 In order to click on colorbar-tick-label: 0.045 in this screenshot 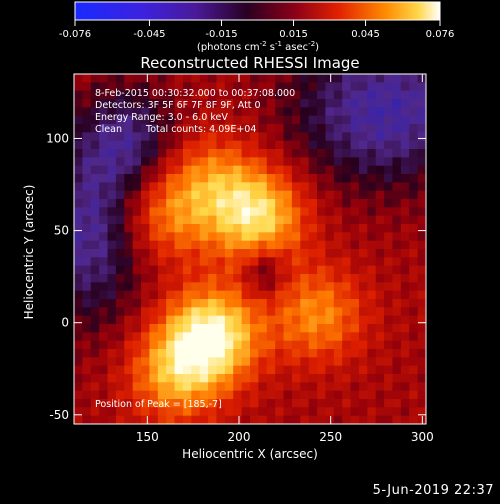, I will do `click(365, 34)`.